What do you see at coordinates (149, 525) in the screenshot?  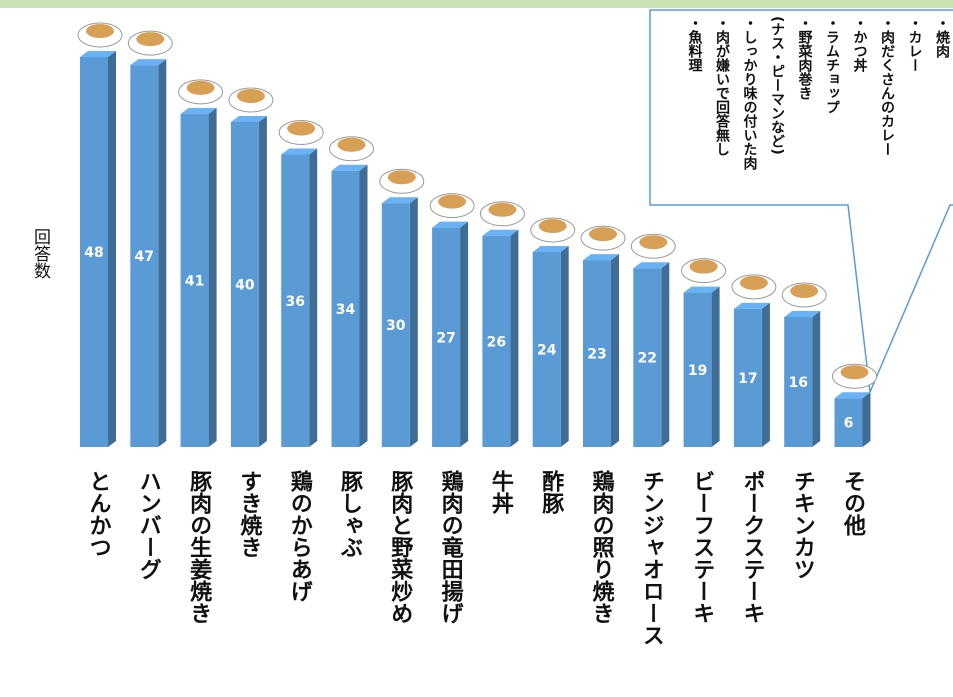 I see `category-label: ハンバーグ` at bounding box center [149, 525].